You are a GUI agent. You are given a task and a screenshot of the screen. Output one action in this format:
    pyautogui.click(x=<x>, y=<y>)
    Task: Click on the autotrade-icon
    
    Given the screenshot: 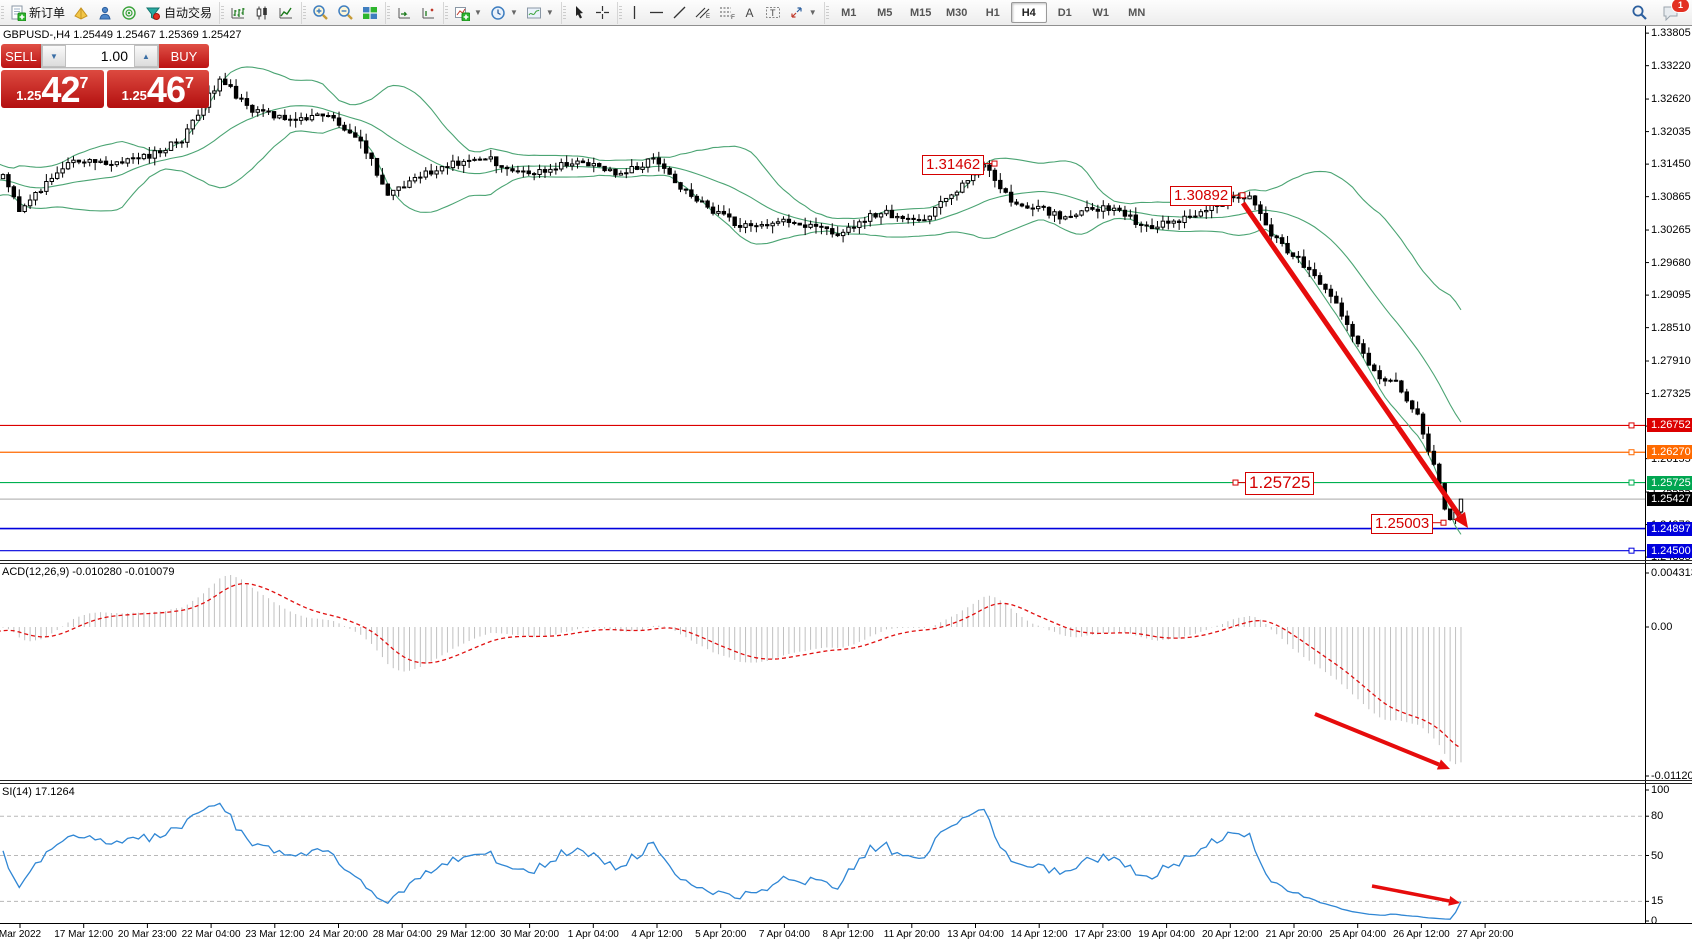 What is the action you would take?
    pyautogui.click(x=153, y=13)
    